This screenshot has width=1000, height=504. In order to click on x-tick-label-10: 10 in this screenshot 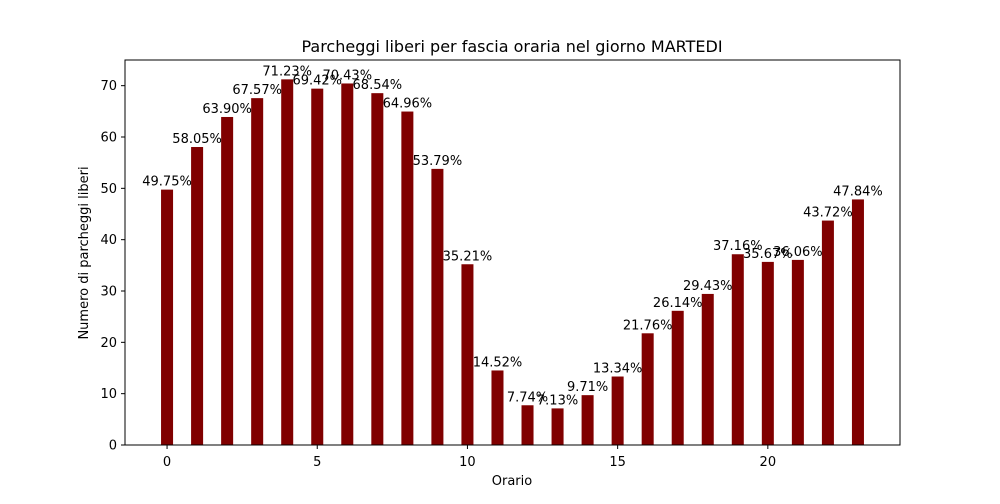, I will do `click(467, 462)`.